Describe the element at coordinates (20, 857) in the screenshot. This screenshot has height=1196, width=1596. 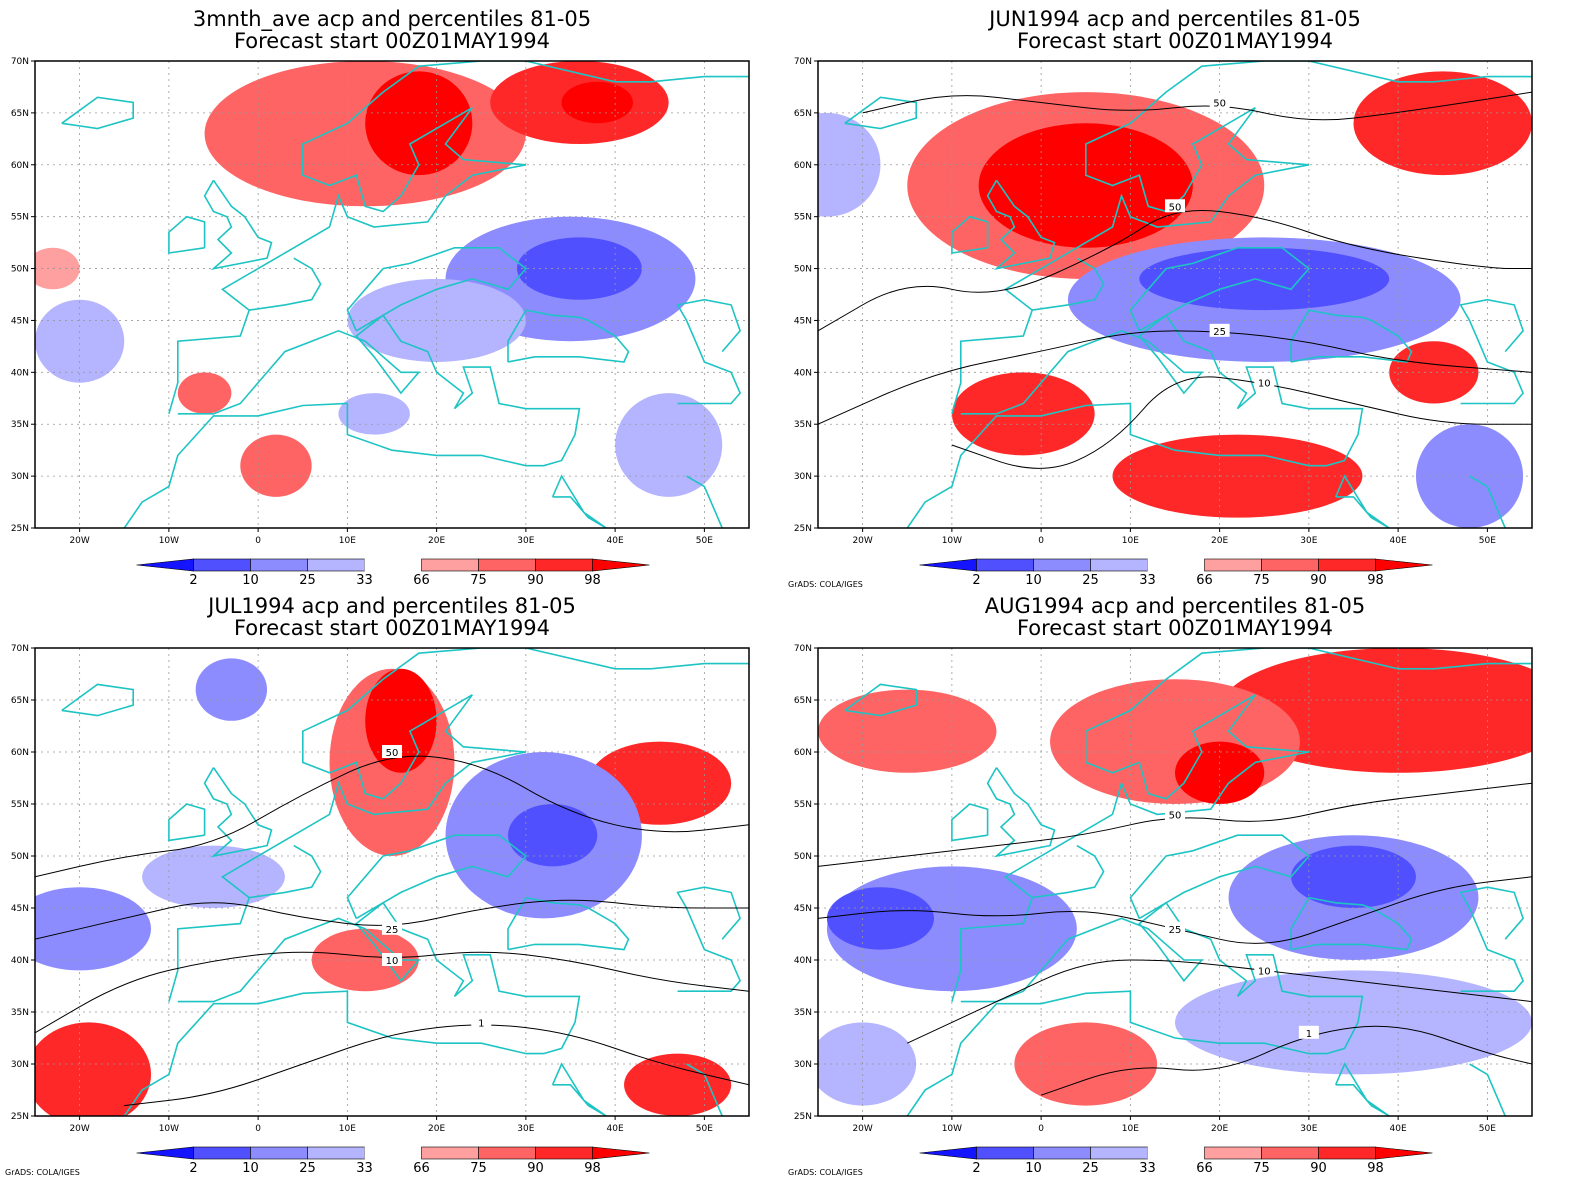
I see `lat-label: 50N` at that location.